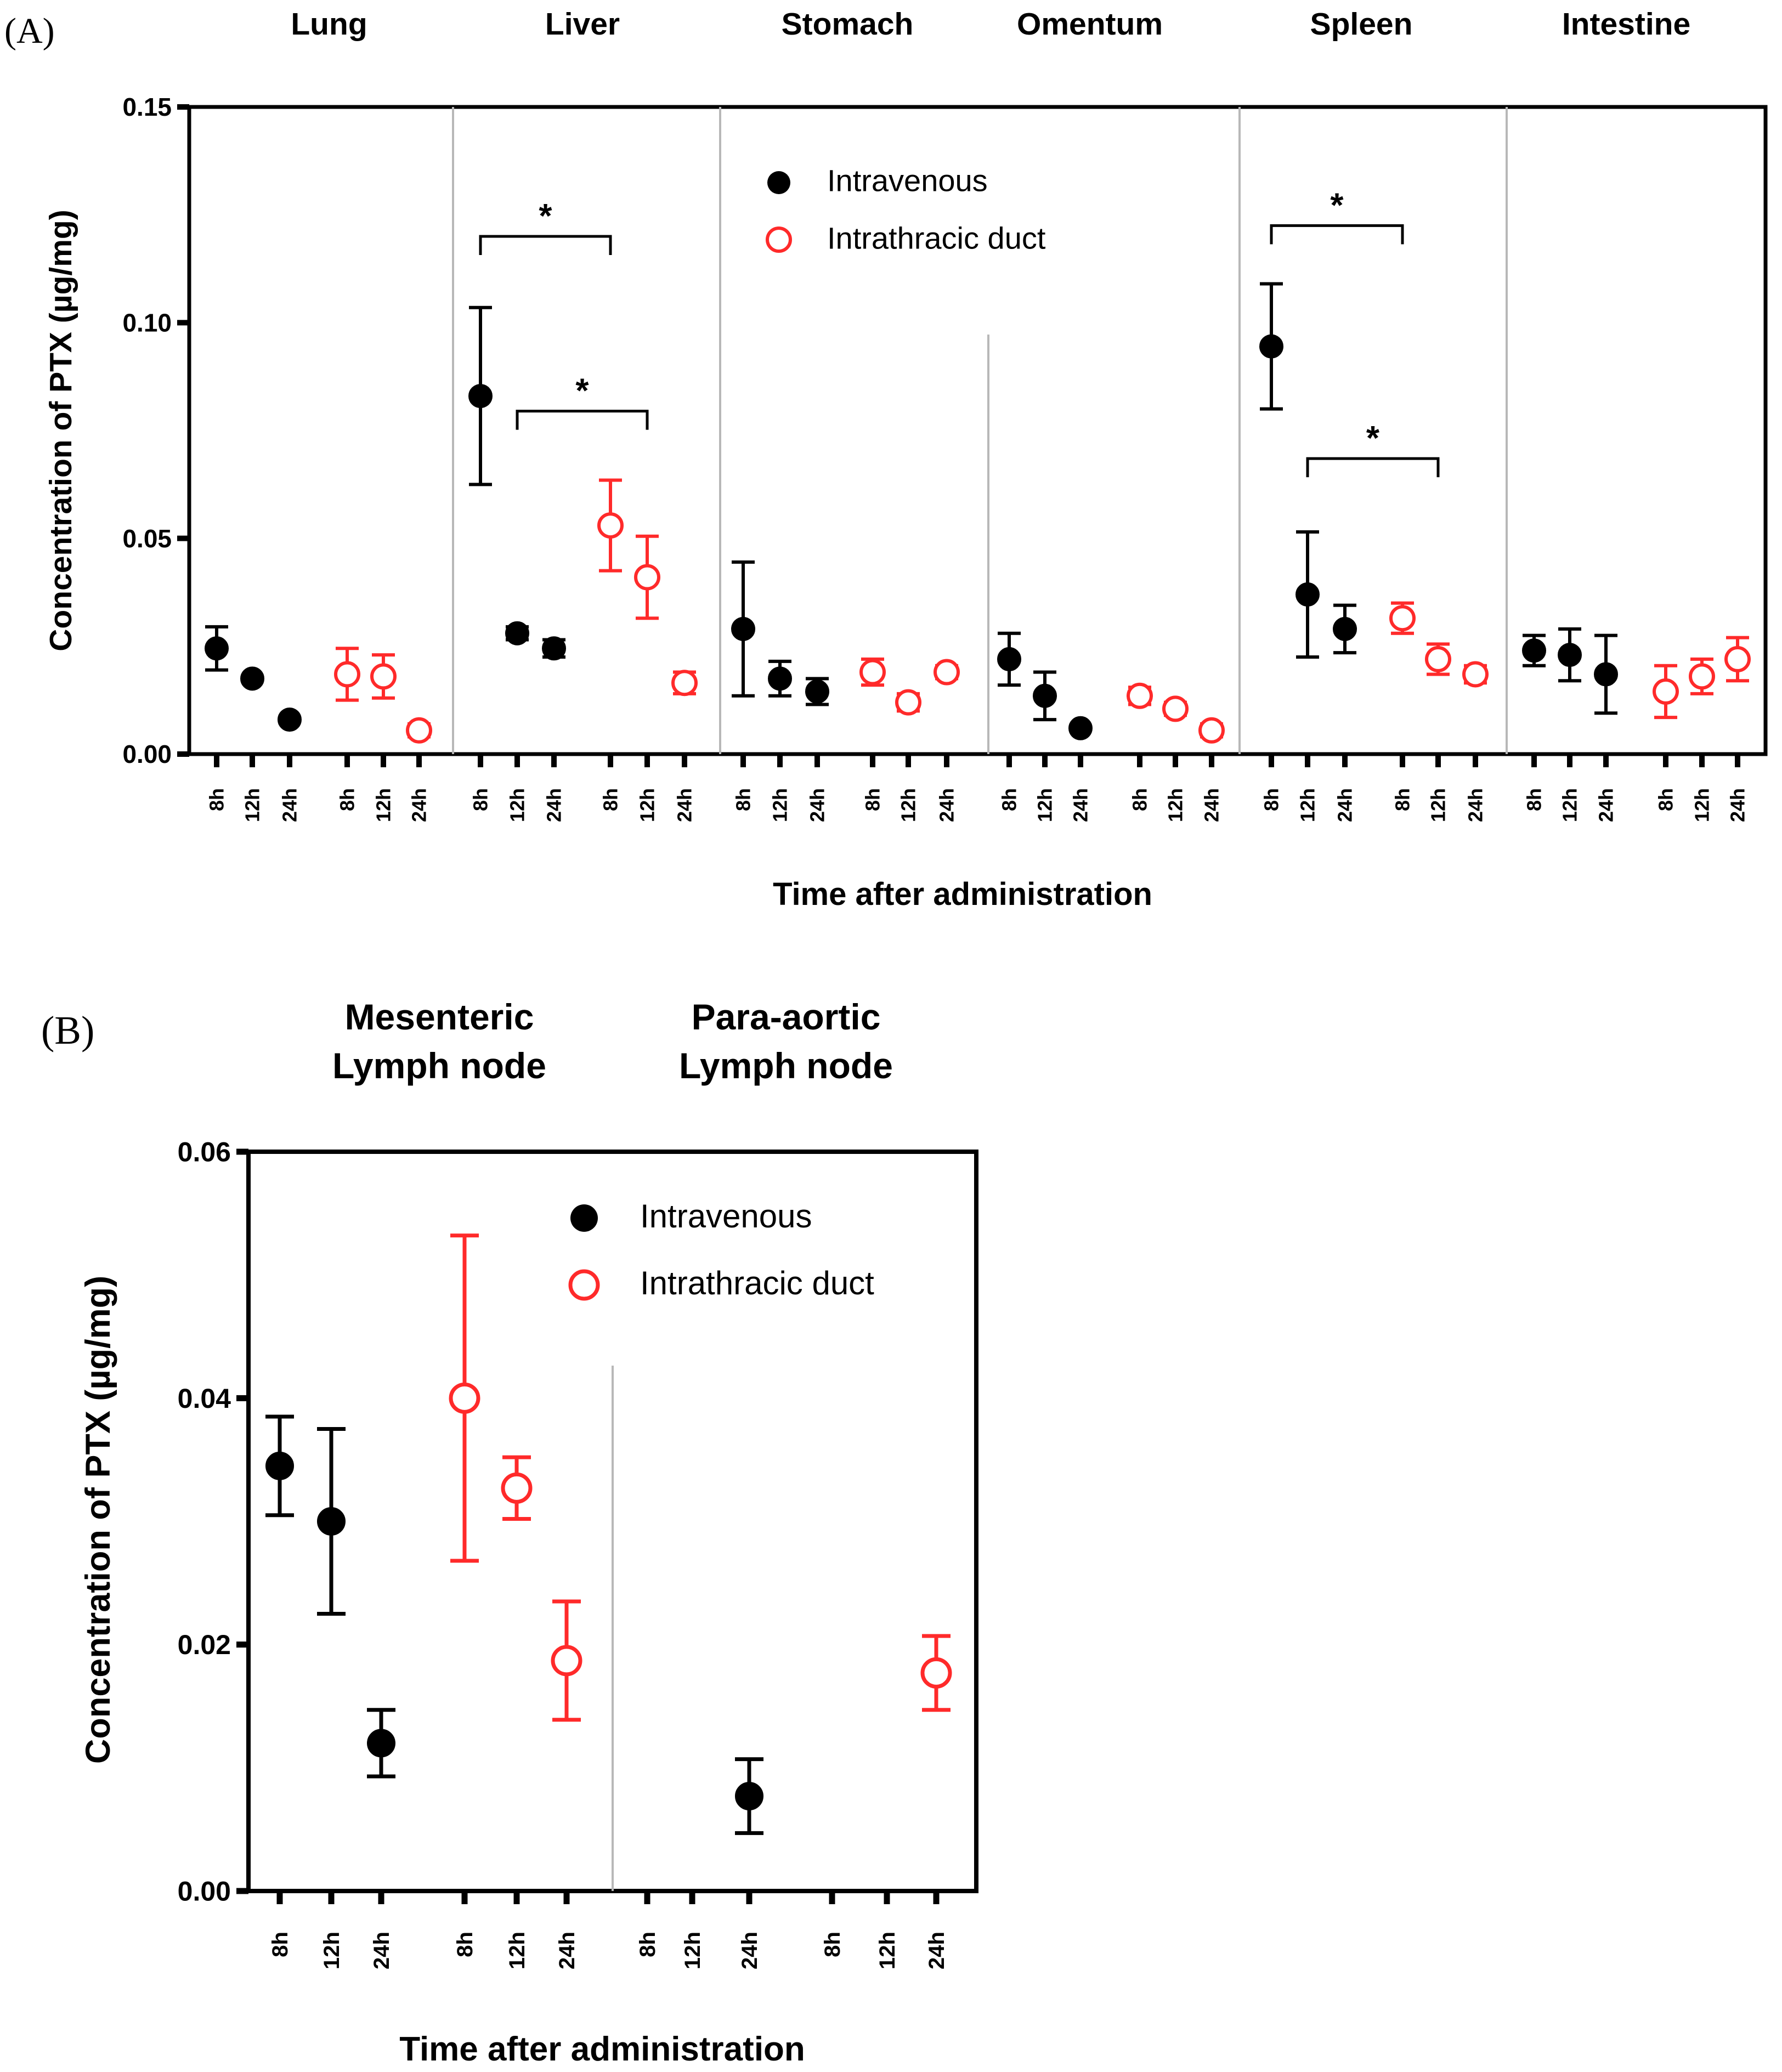 This screenshot has width=1782, height=2072. Describe the element at coordinates (845, 414) in the screenshot. I see `group-2: Stomach 8h 12h 24h 8h 12h 24h` at that location.